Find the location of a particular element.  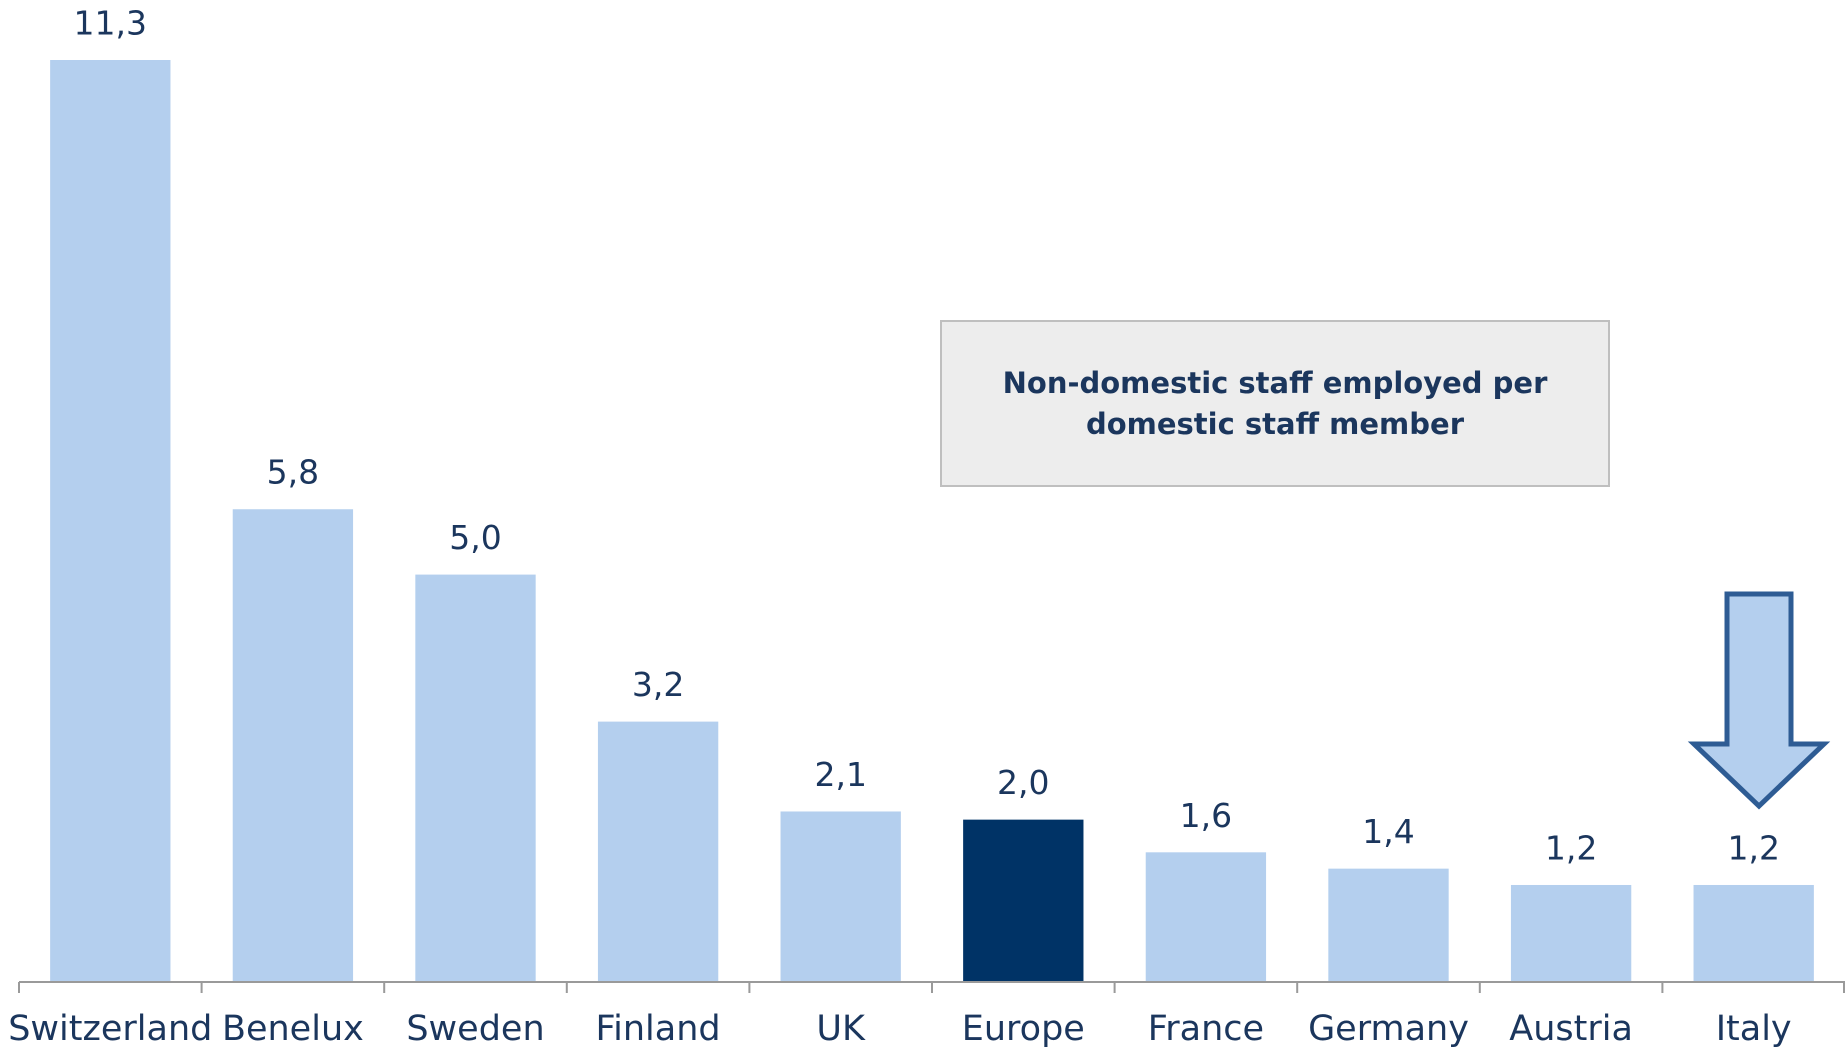

x-tick-label: Austria is located at coordinates (1571, 1029).